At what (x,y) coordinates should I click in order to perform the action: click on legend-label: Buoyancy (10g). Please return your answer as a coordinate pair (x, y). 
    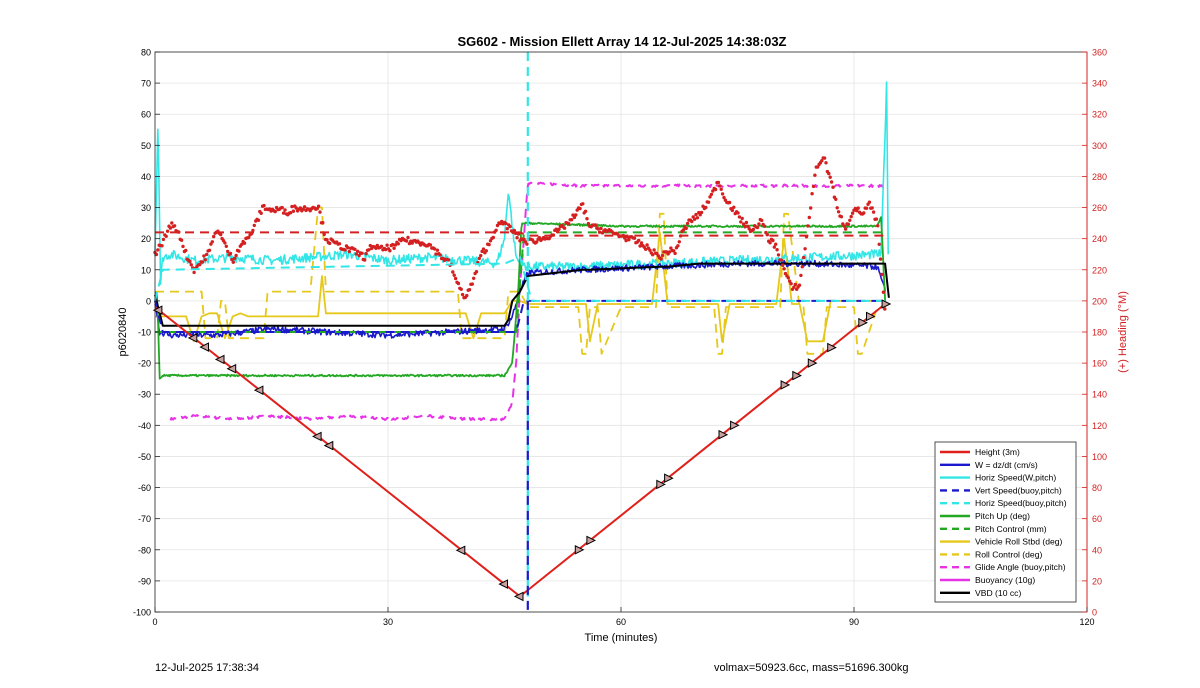
    Looking at the image, I should click on (1005, 580).